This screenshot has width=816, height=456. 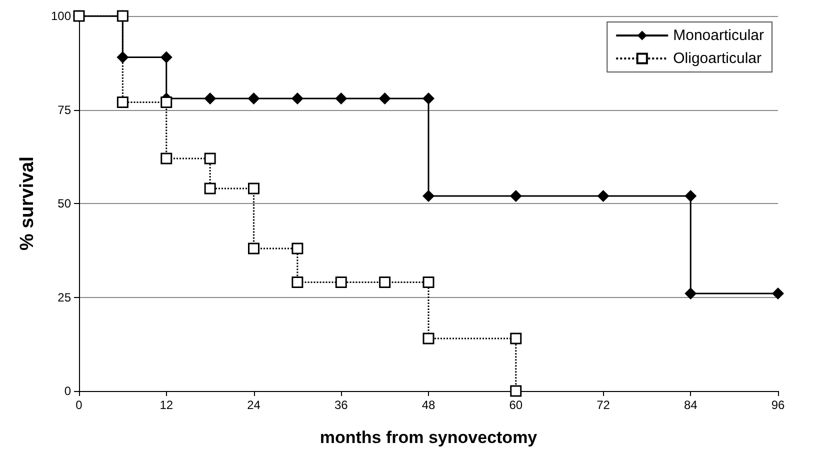 What do you see at coordinates (254, 405) in the screenshot?
I see `x-tick-label: 24` at bounding box center [254, 405].